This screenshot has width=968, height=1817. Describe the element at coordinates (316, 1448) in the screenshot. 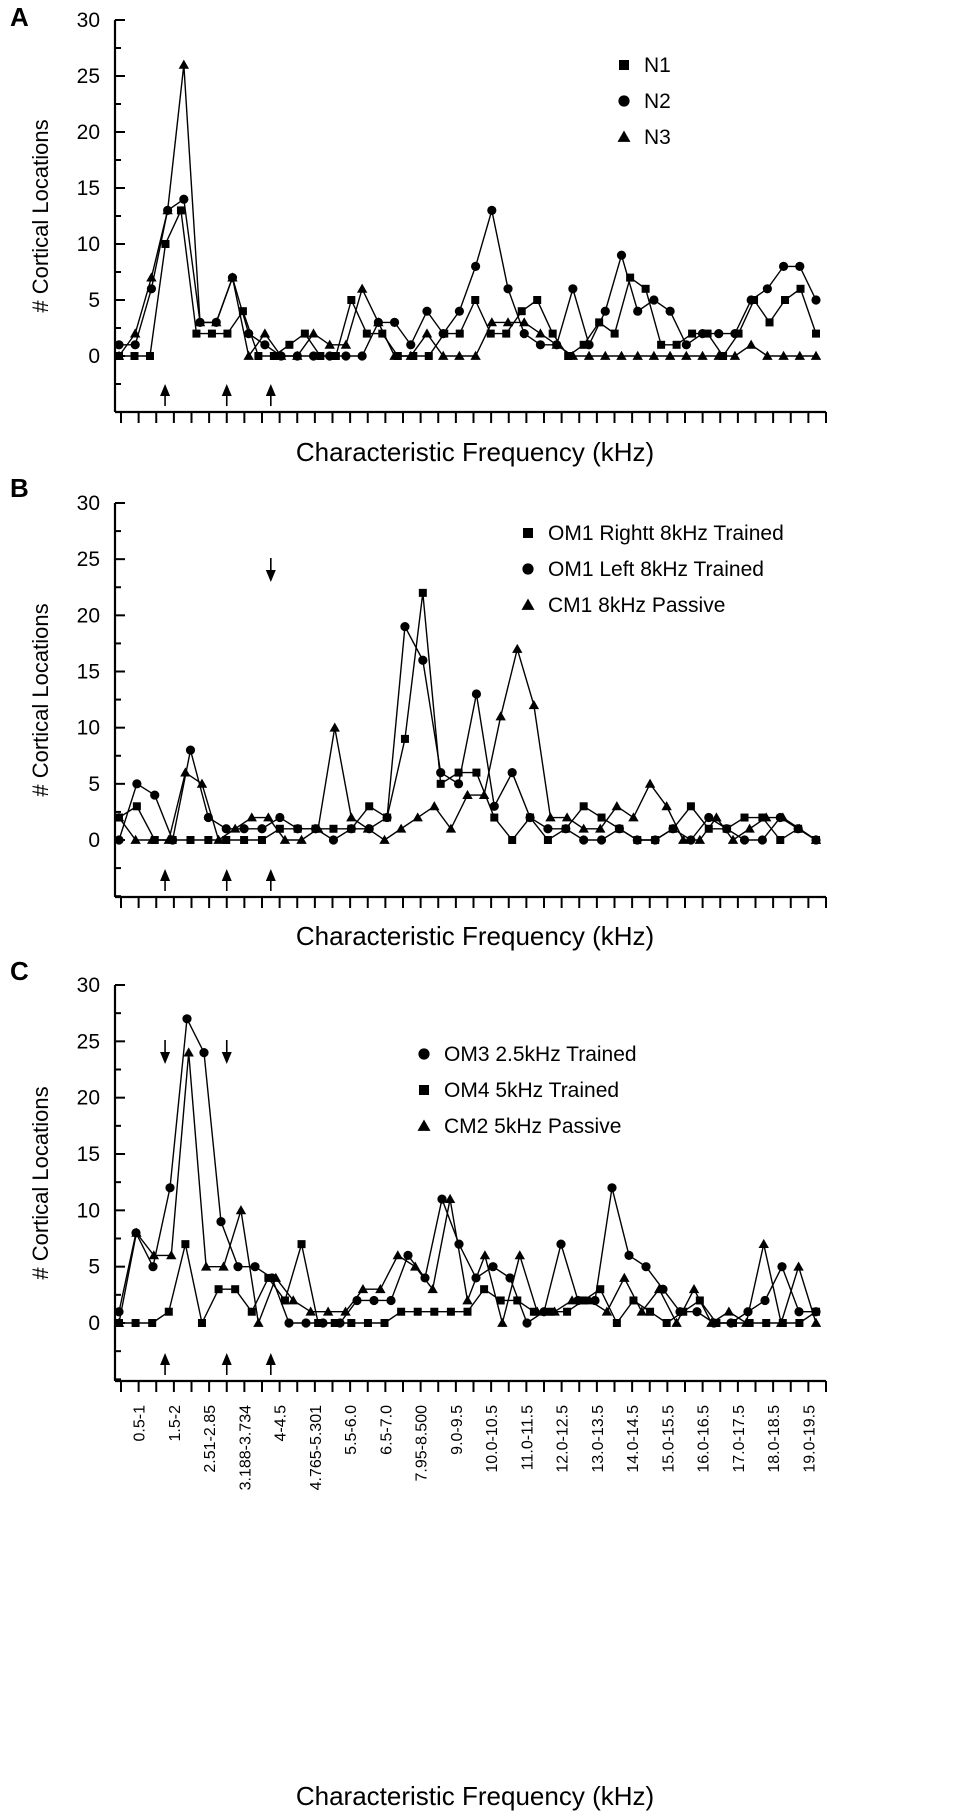

I see `x-tick-label: 4.765-5.301` at that location.